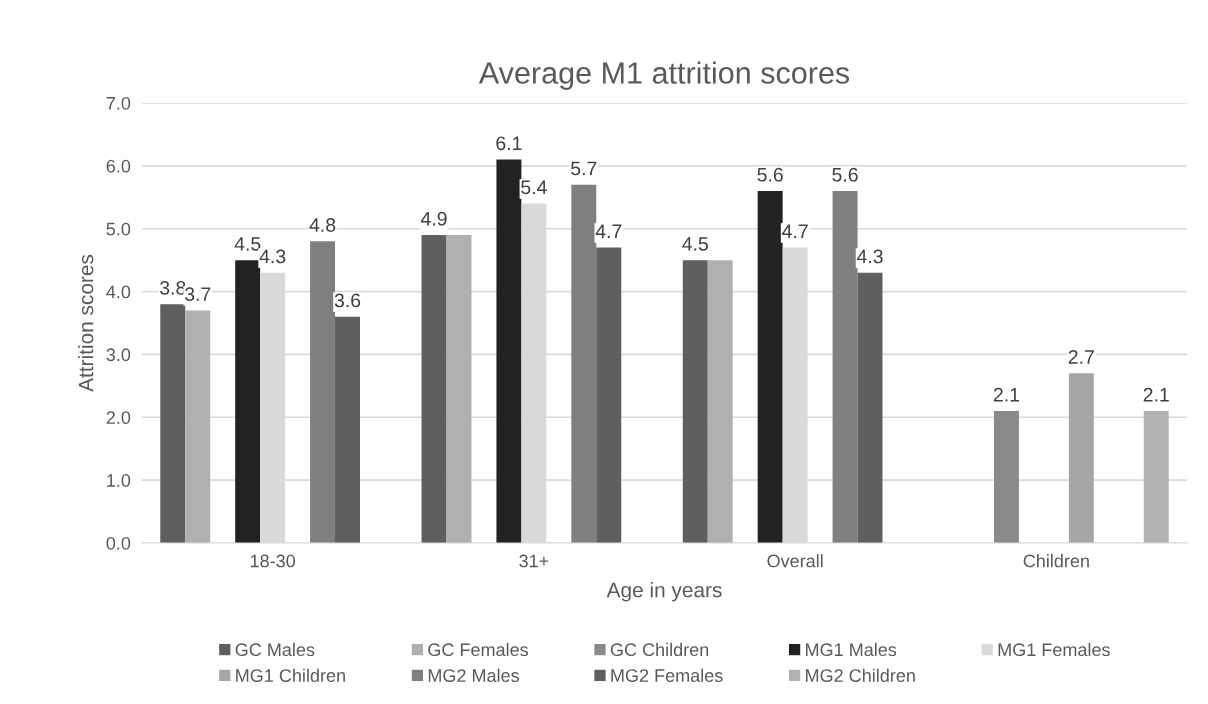  I want to click on y-tick-label: 1.0, so click(119, 480).